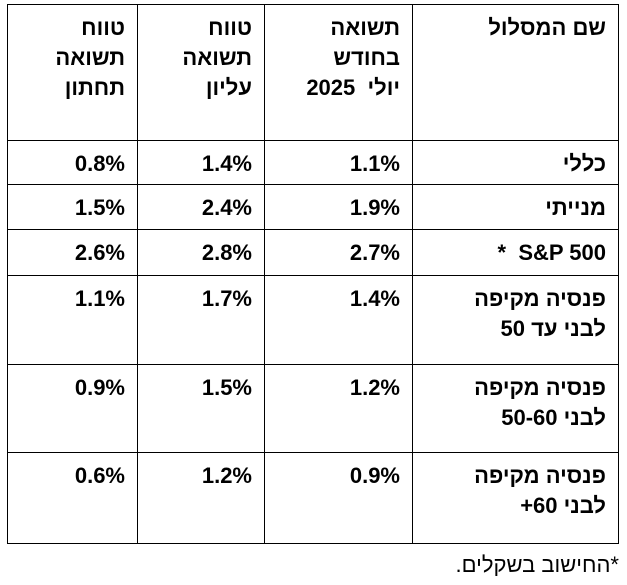 This screenshot has height=585, width=627. What do you see at coordinates (72, 72) in the screenshot?
I see `header-cell: טווח תשואה תחתון` at bounding box center [72, 72].